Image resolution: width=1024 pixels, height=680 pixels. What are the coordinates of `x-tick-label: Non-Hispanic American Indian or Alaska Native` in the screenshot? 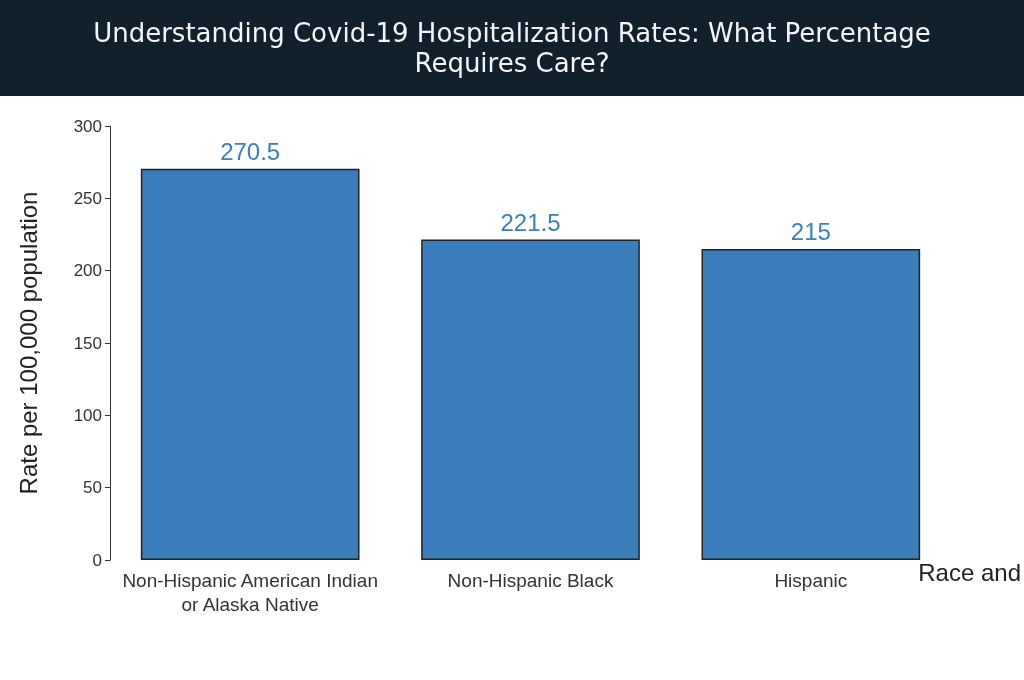 It's located at (250, 592).